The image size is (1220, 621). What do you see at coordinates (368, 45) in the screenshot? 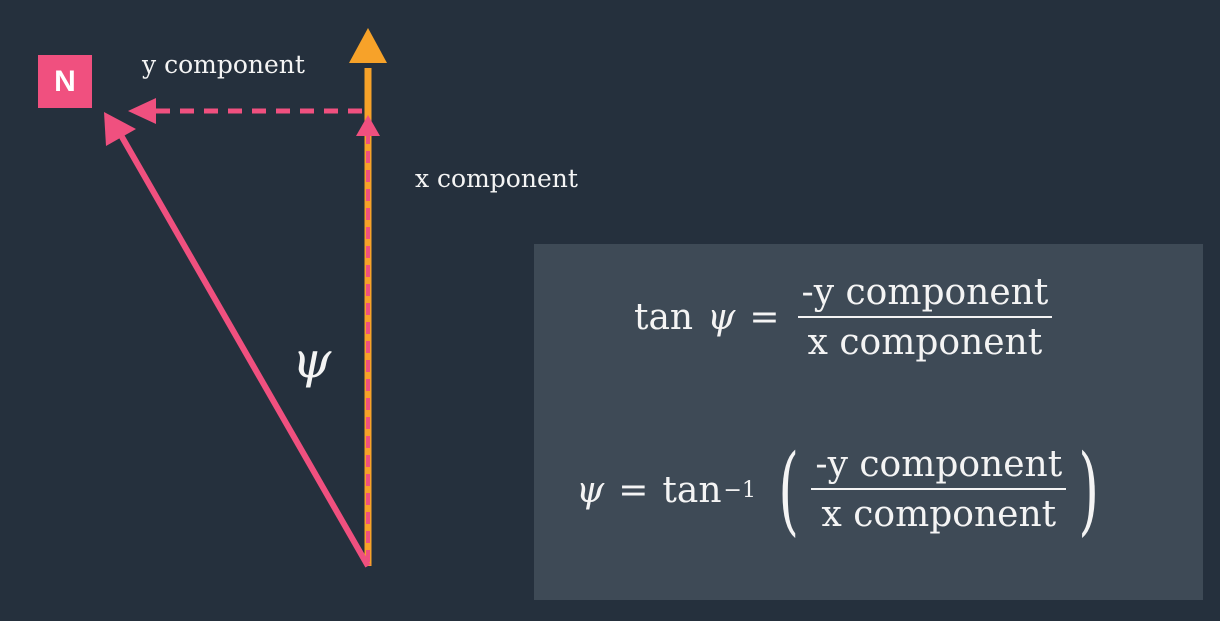
I see `orange-arrowhead` at bounding box center [368, 45].